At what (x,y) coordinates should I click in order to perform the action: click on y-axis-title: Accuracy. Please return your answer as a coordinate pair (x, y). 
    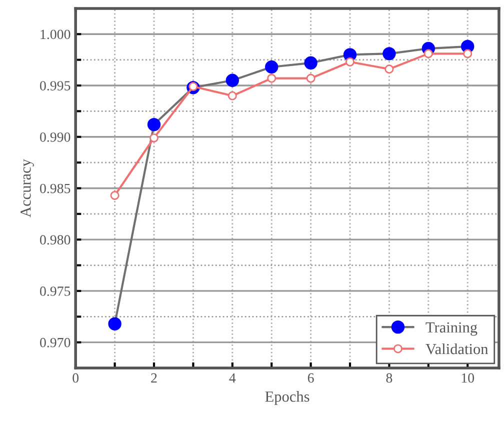
    Looking at the image, I should click on (27, 188).